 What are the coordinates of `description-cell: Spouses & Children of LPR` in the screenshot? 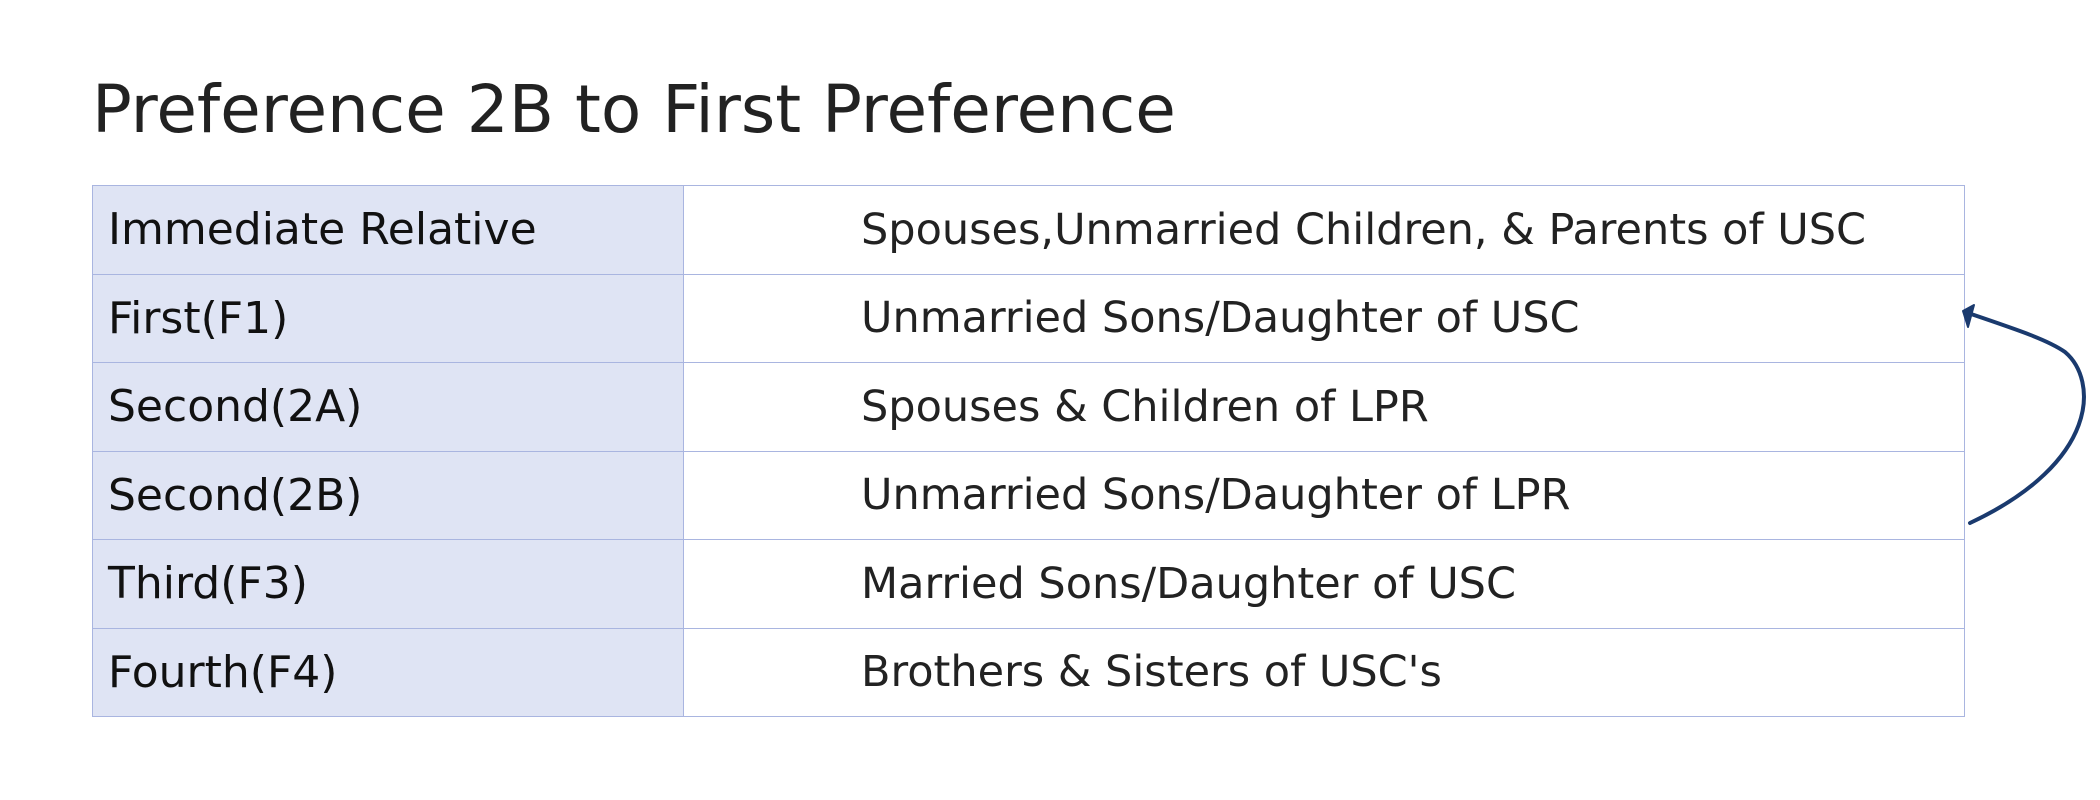 It's located at (1324, 407).